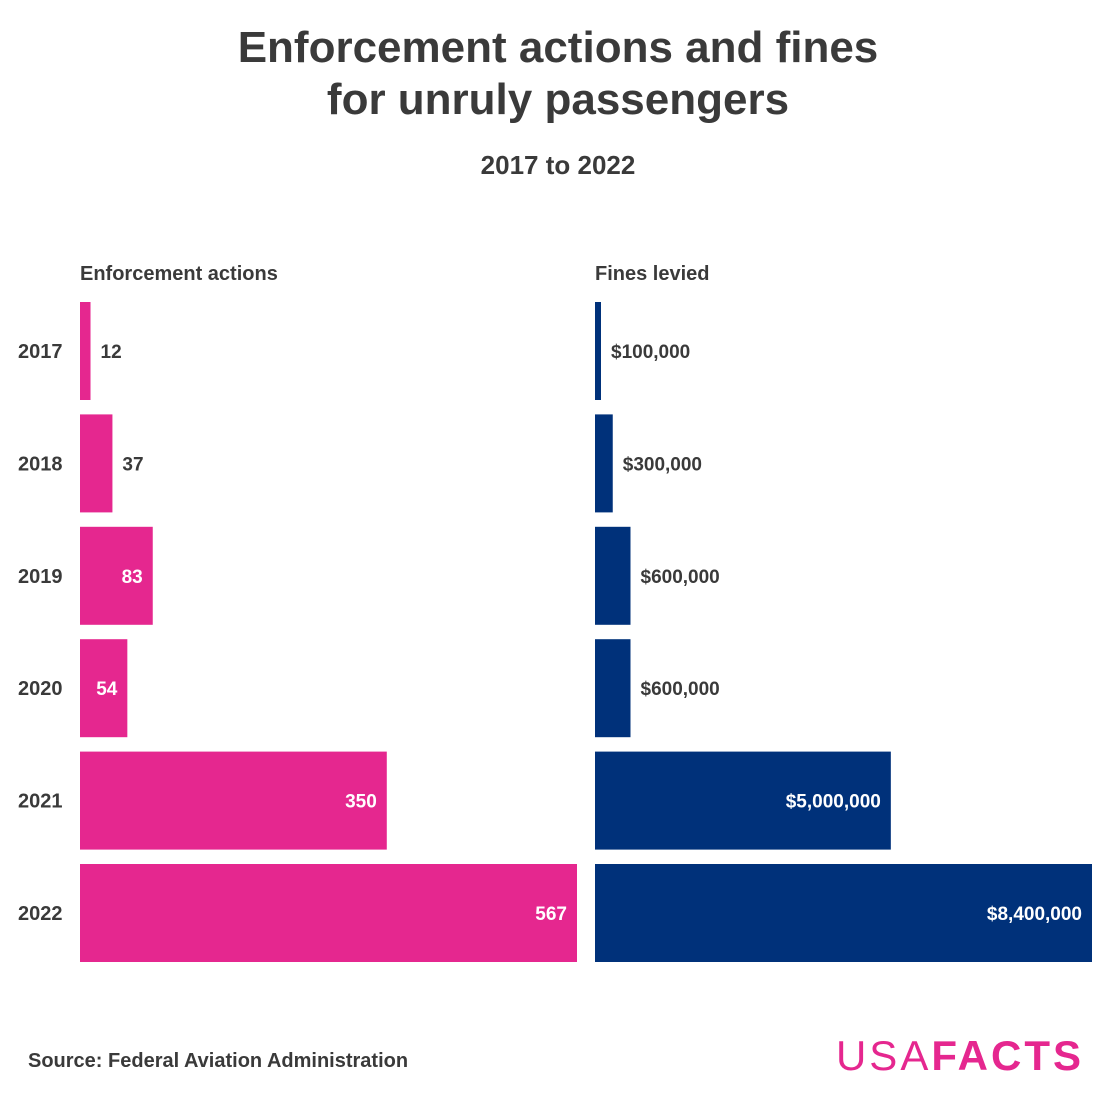  I want to click on panel-header-fines: Fines levied, so click(652, 274).